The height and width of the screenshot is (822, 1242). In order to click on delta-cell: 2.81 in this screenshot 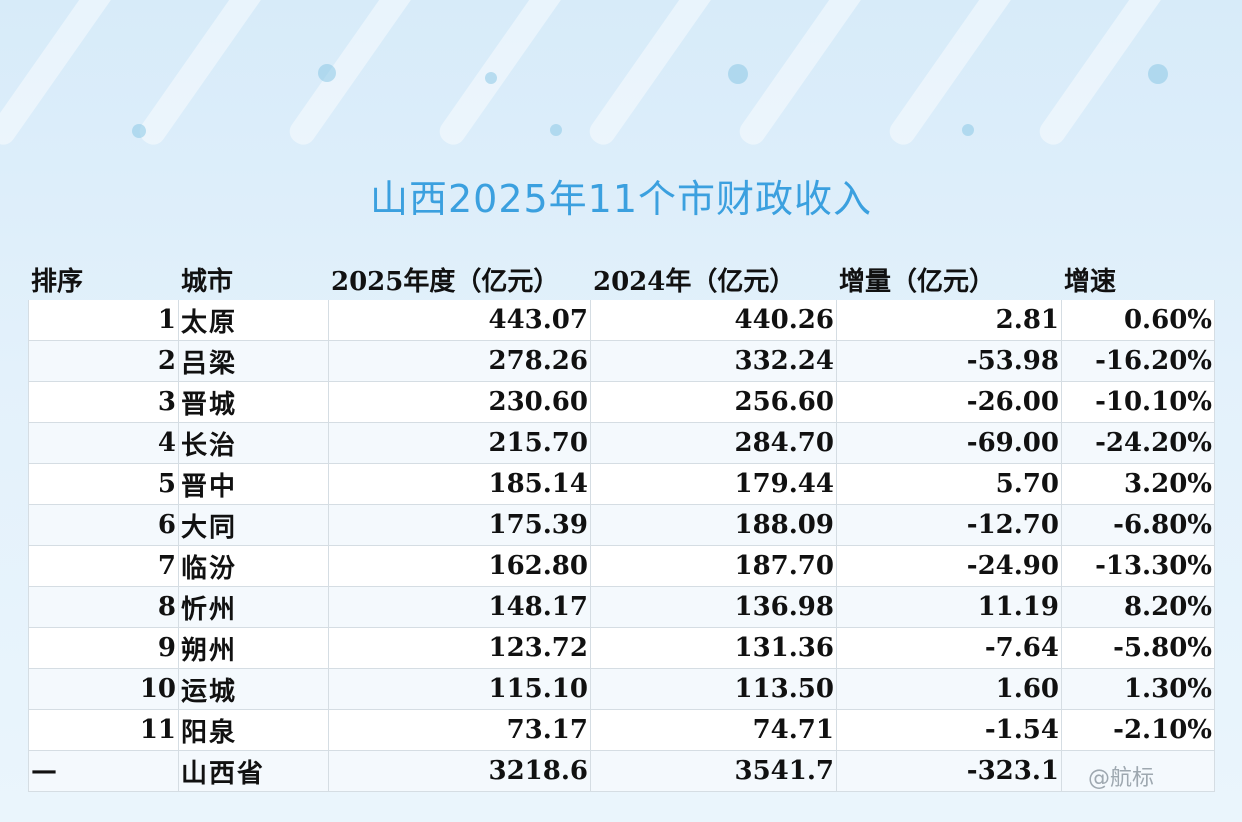, I will do `click(949, 320)`.